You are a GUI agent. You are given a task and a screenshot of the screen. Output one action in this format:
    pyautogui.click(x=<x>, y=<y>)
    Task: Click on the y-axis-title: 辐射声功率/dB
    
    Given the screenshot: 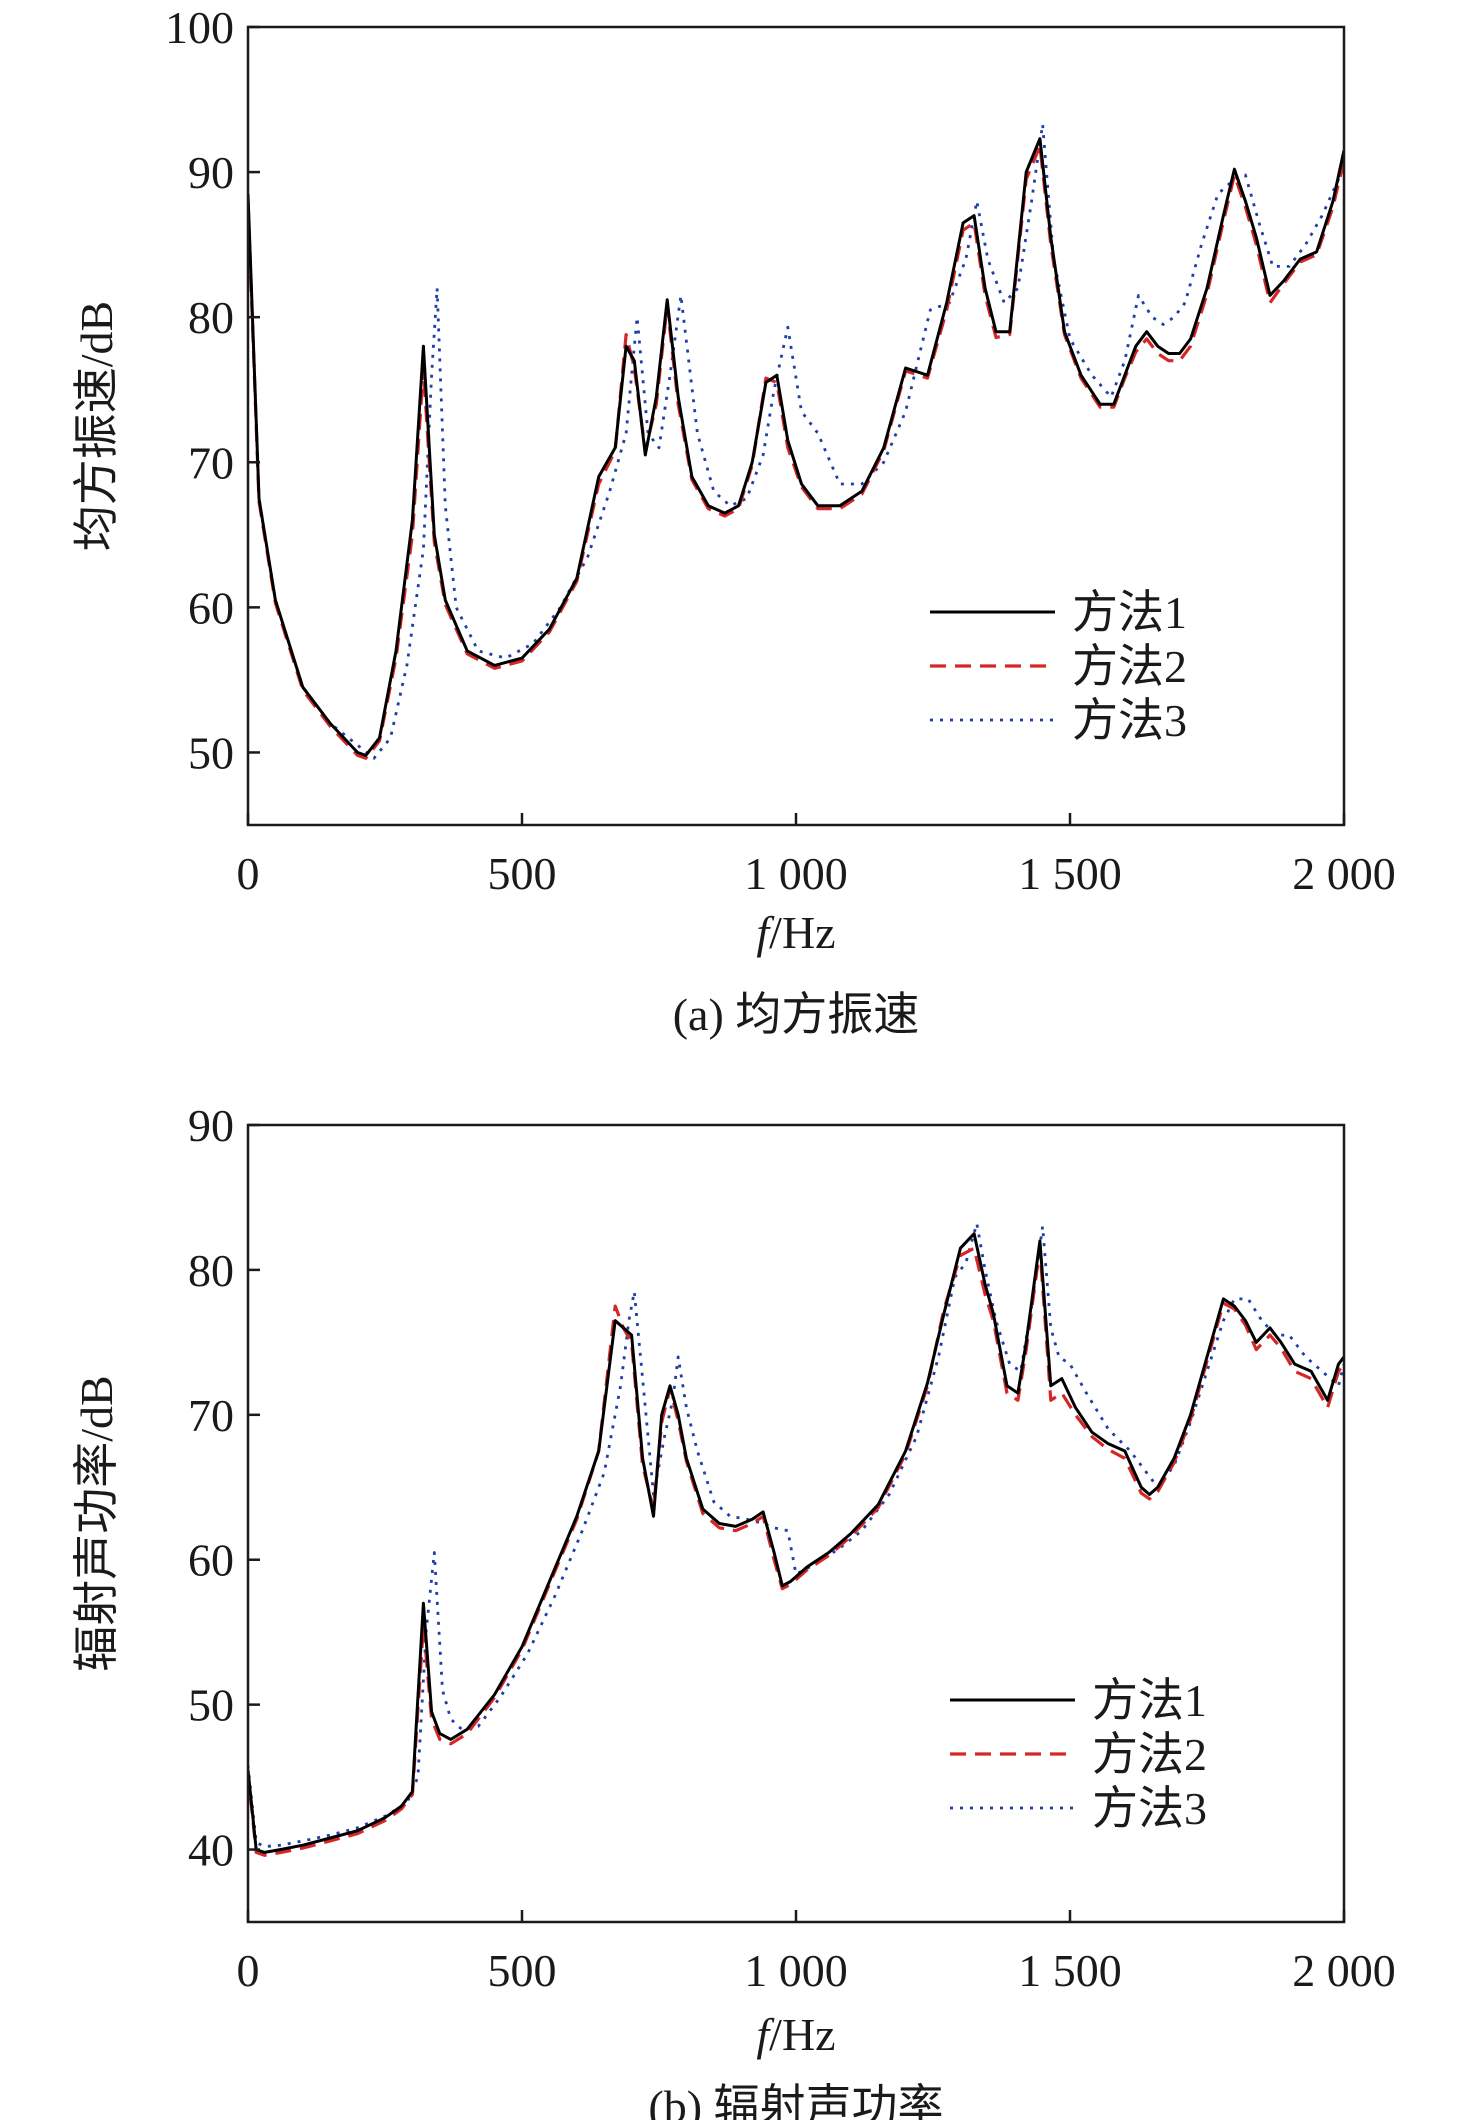 What is the action you would take?
    pyautogui.click(x=96, y=1523)
    